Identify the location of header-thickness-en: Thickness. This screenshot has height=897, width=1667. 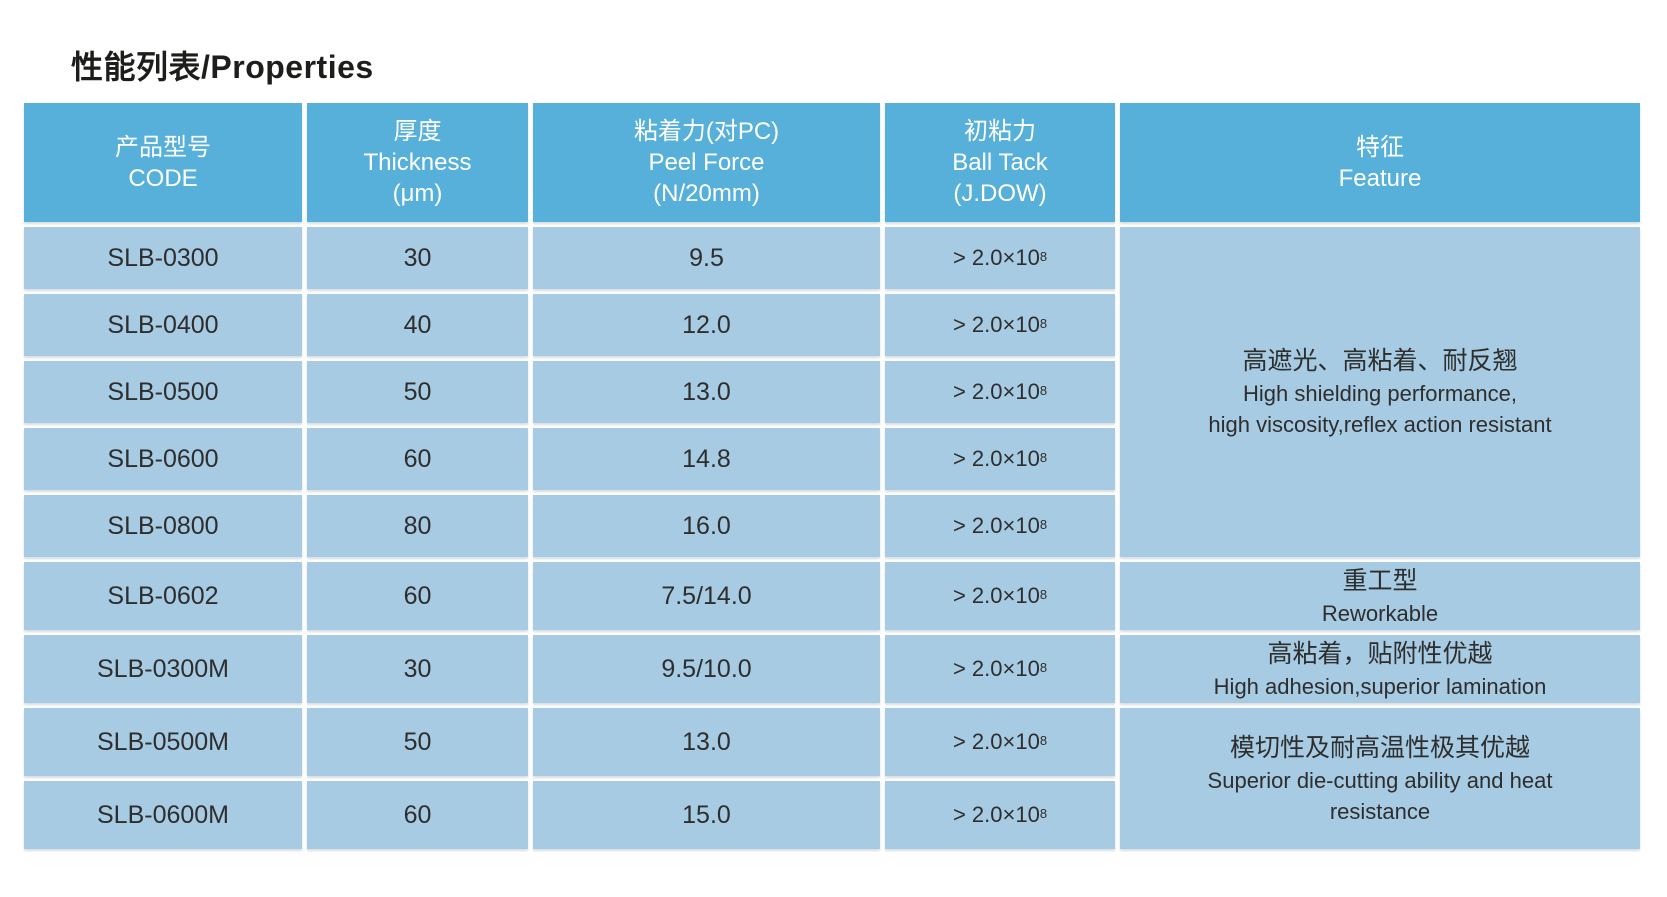
(417, 162).